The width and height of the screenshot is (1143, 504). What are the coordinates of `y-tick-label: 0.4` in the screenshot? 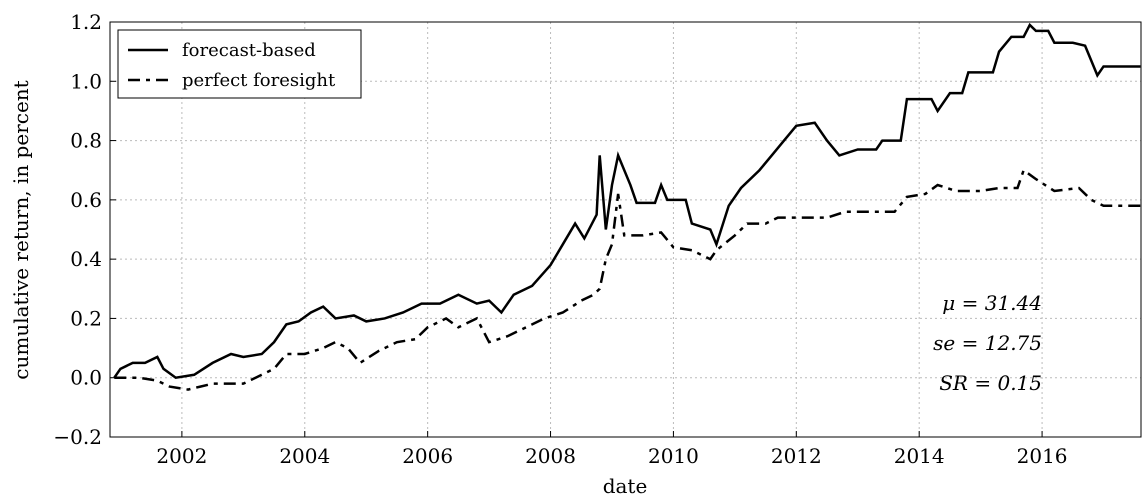 It's located at (86, 259).